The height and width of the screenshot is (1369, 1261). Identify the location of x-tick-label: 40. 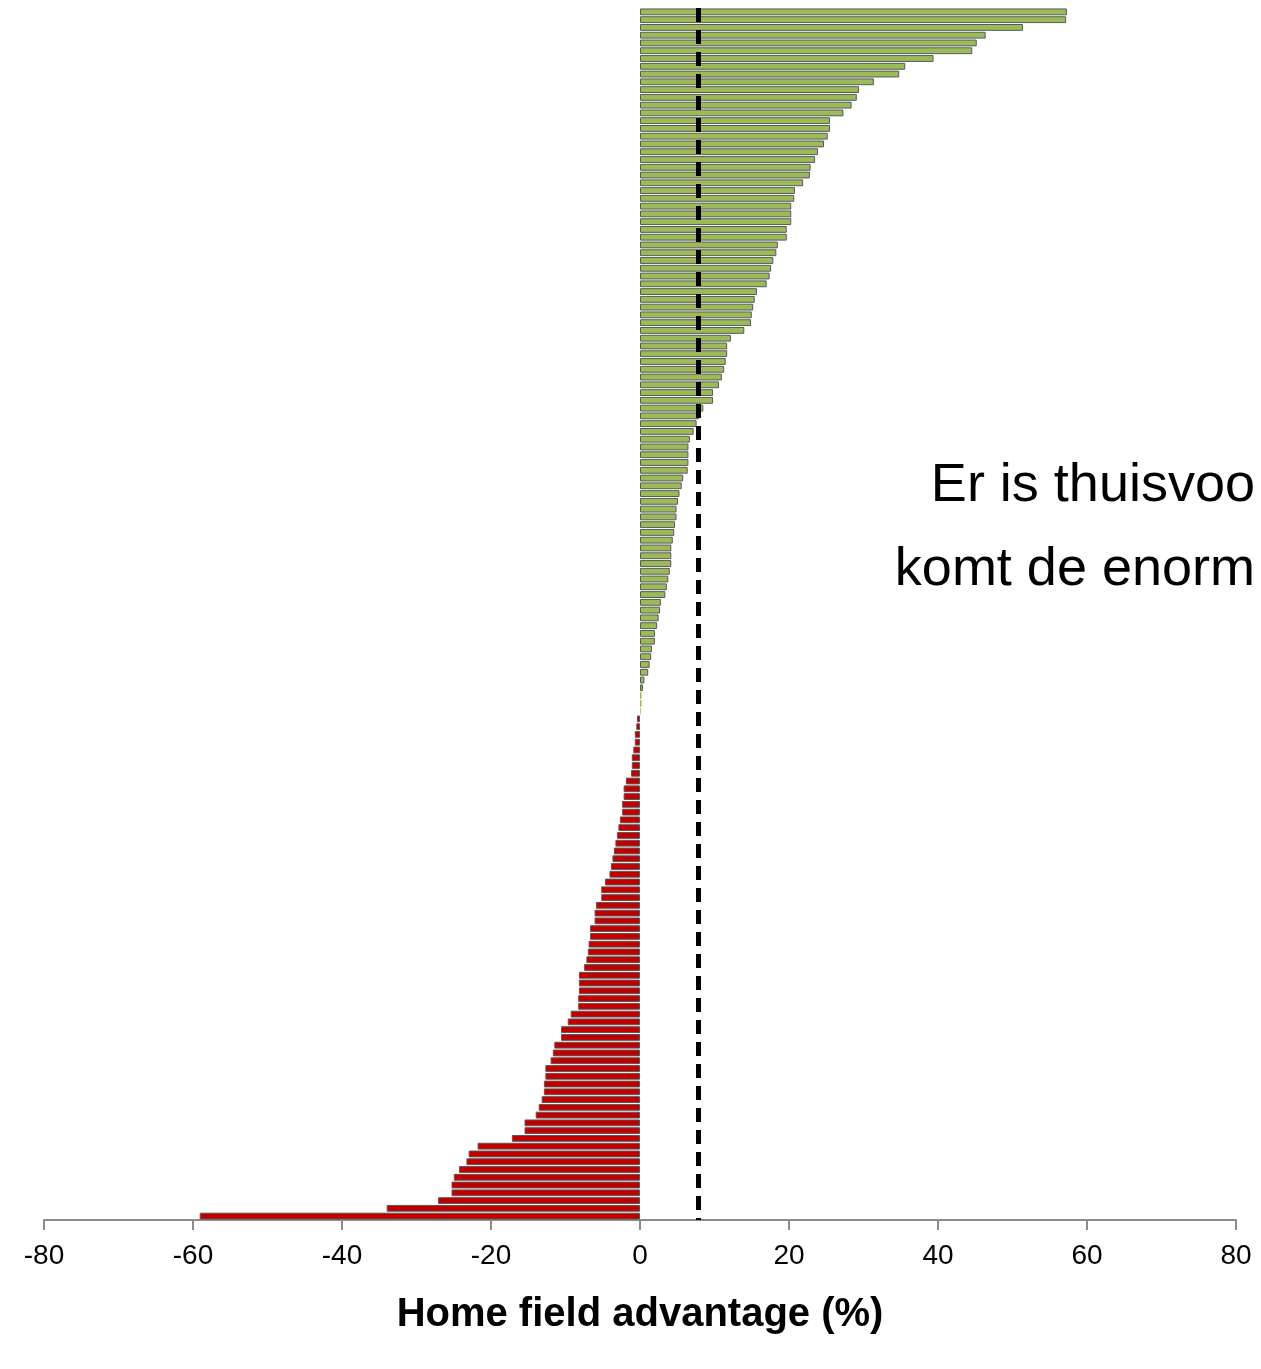
(938, 1254).